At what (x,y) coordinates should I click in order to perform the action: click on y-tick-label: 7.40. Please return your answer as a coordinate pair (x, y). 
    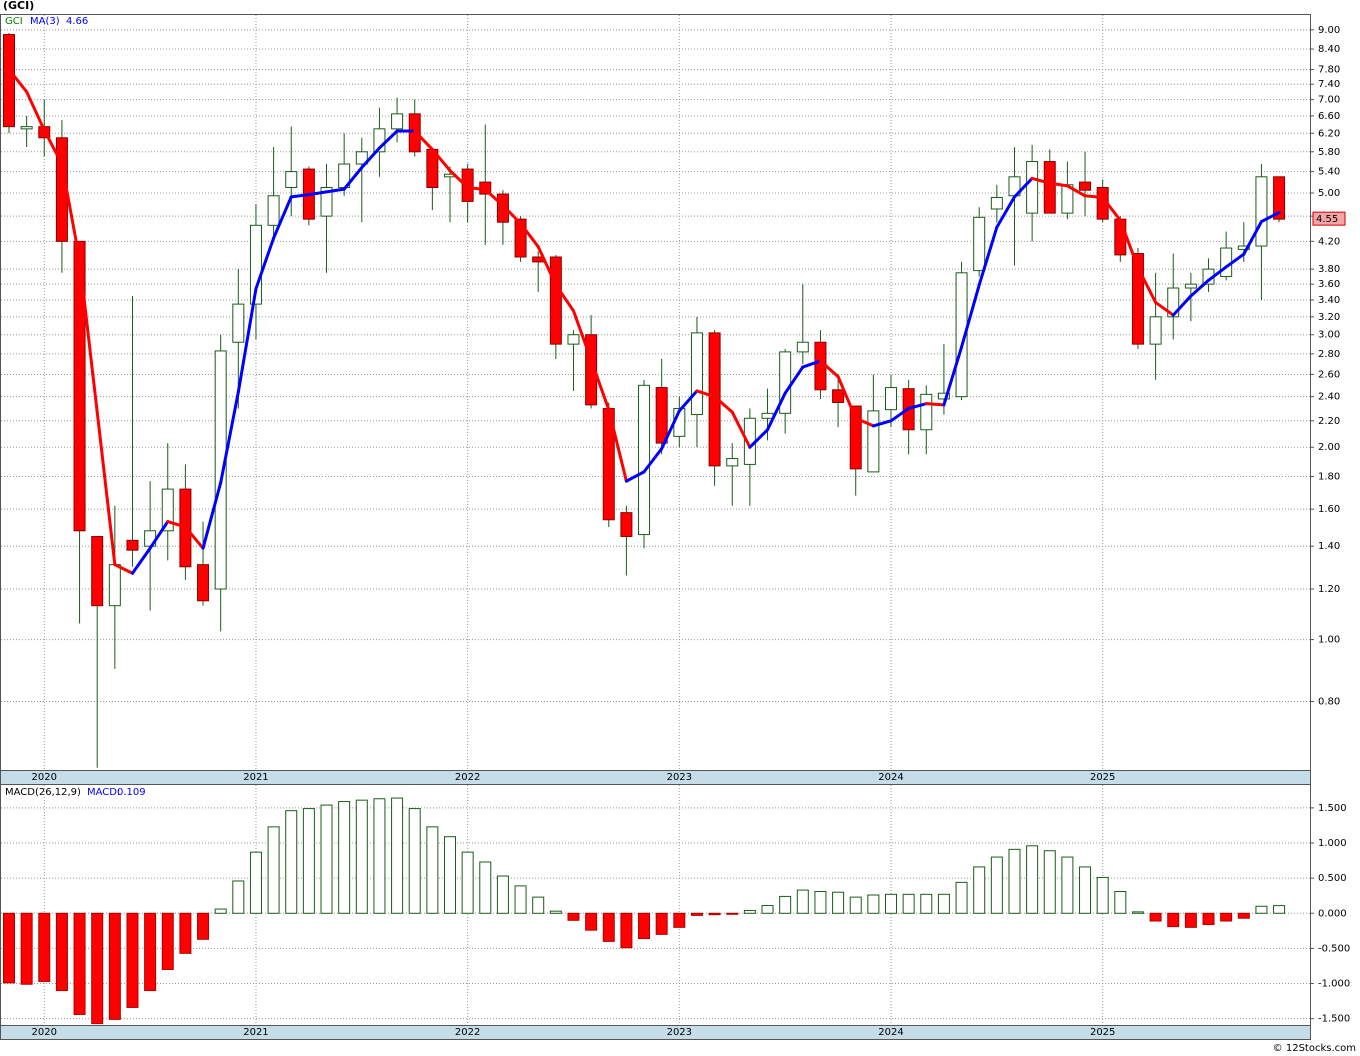
    Looking at the image, I should click on (1329, 84).